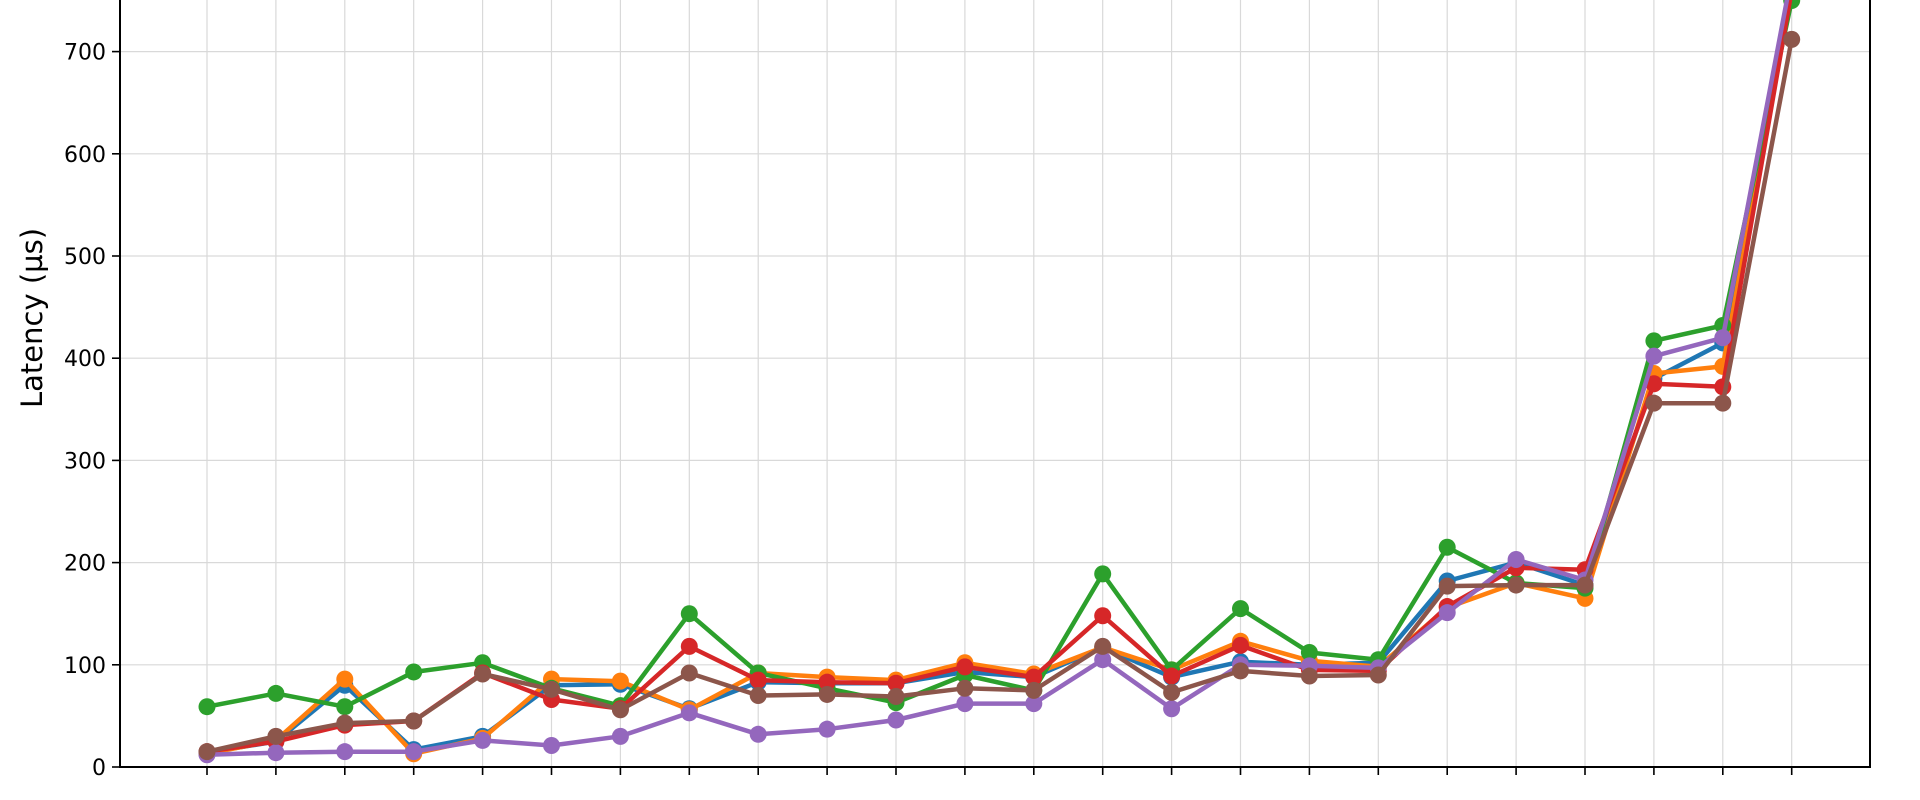 This screenshot has height=800, width=1920. Describe the element at coordinates (85, 564) in the screenshot. I see `y-tick-label: 200` at that location.